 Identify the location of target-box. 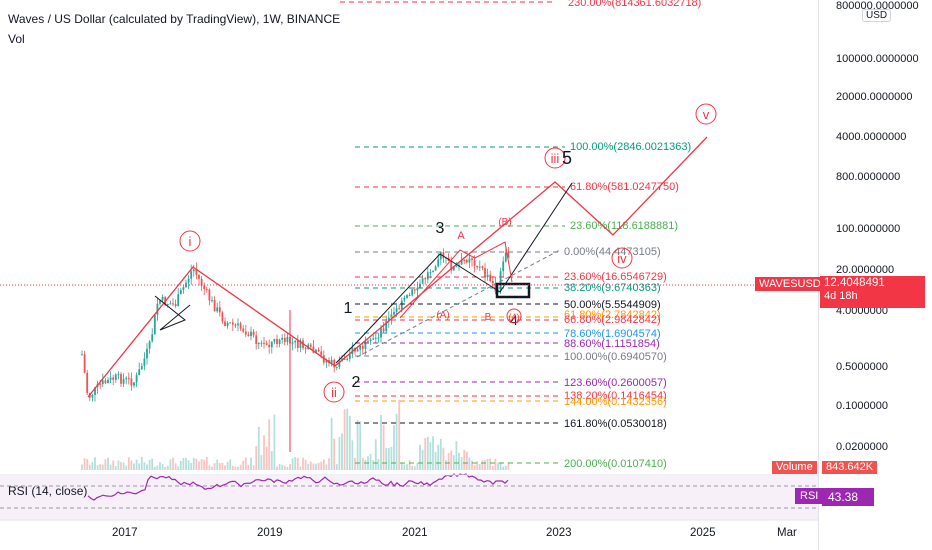
(513, 290).